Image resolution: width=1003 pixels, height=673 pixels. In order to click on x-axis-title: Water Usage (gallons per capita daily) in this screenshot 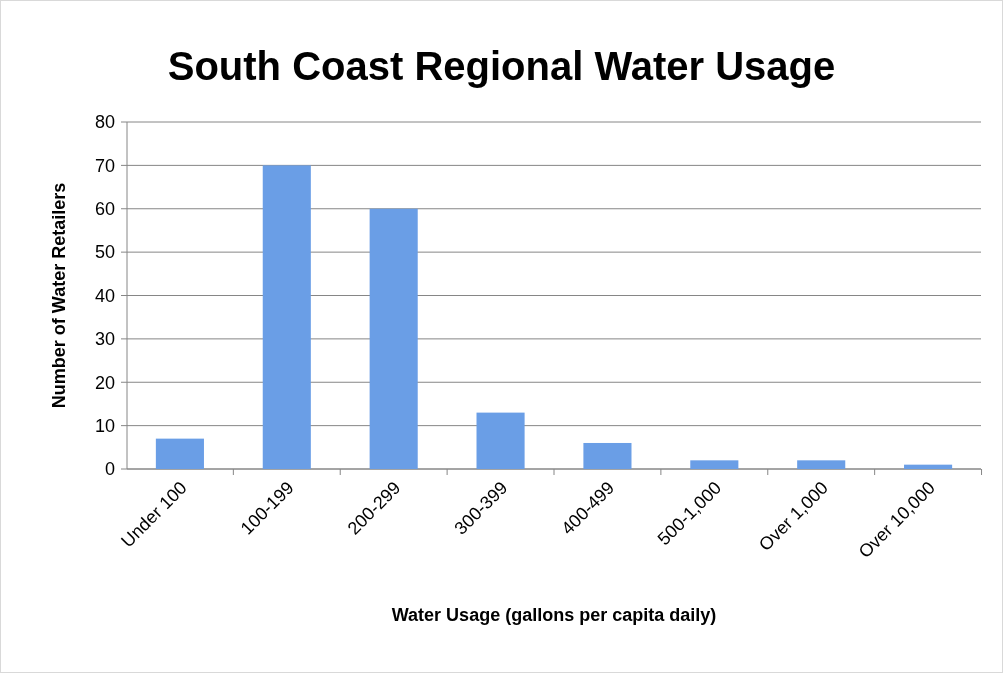, I will do `click(554, 615)`.